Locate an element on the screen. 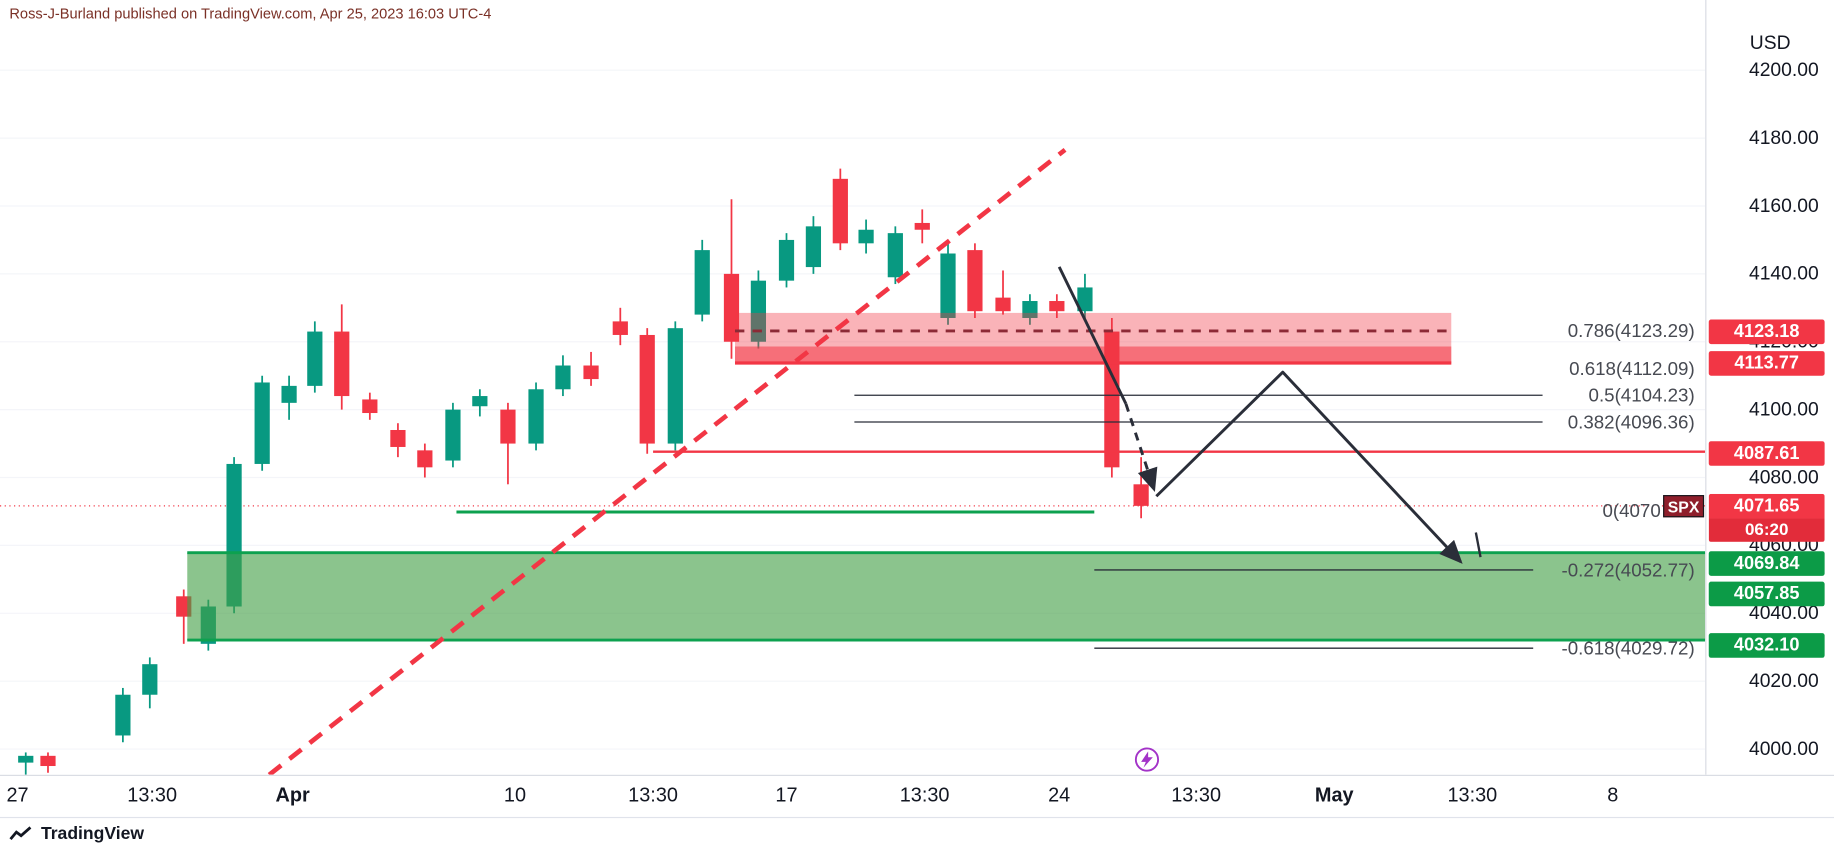 This screenshot has width=1834, height=850. annotation-tick is located at coordinates (1478, 545).